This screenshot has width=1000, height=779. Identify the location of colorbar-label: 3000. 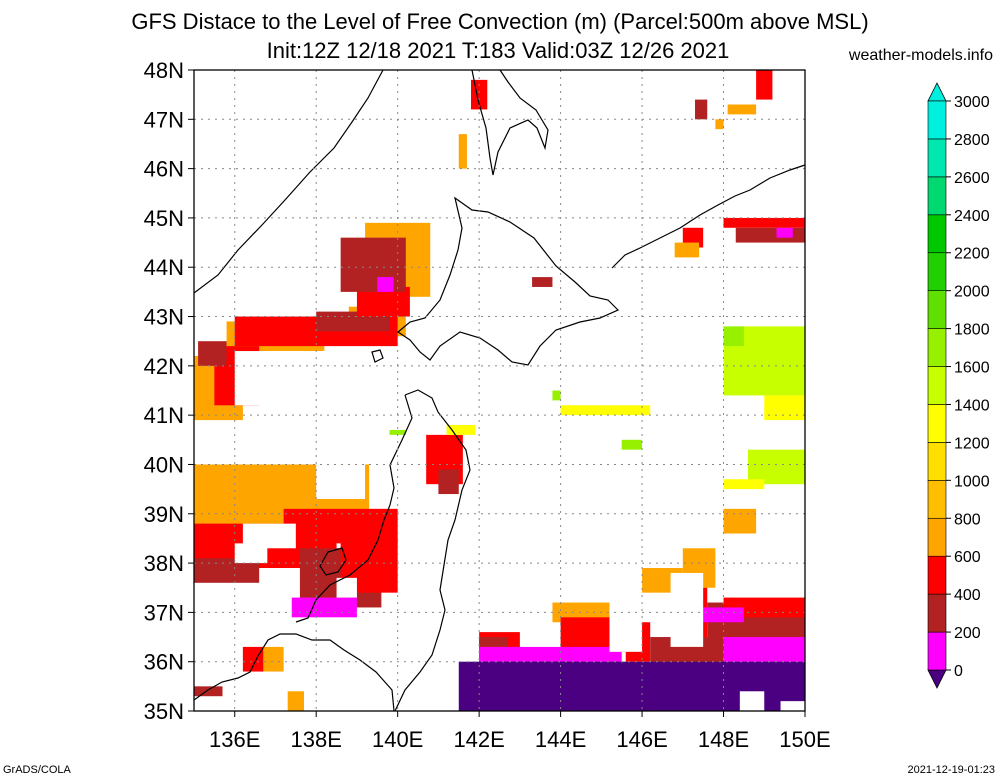
(972, 102).